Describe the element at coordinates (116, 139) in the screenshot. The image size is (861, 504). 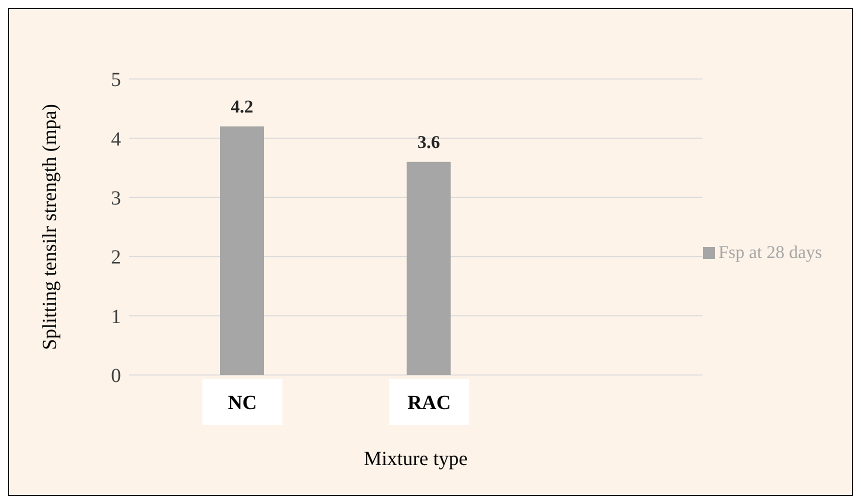
I see `y-tick-label: 4` at that location.